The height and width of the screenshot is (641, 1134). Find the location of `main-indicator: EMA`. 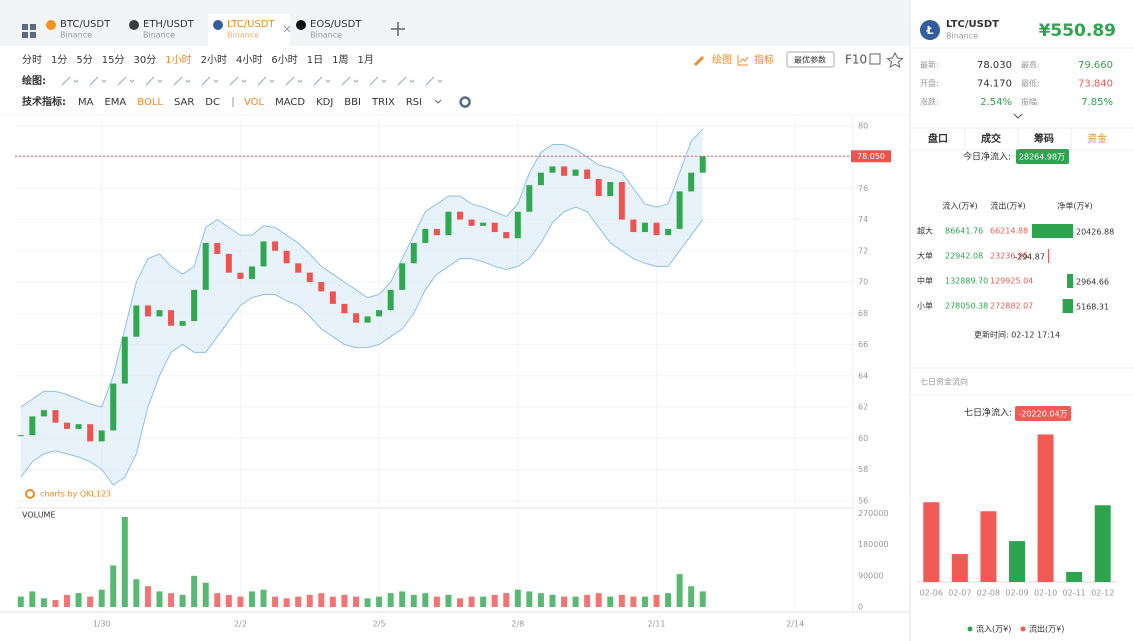

main-indicator: EMA is located at coordinates (115, 102).